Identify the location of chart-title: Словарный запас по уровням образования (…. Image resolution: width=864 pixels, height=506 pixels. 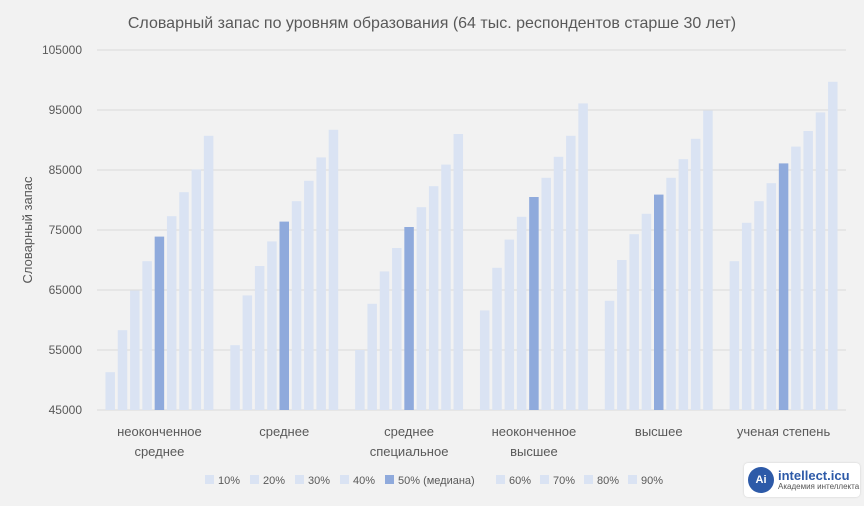
(432, 23).